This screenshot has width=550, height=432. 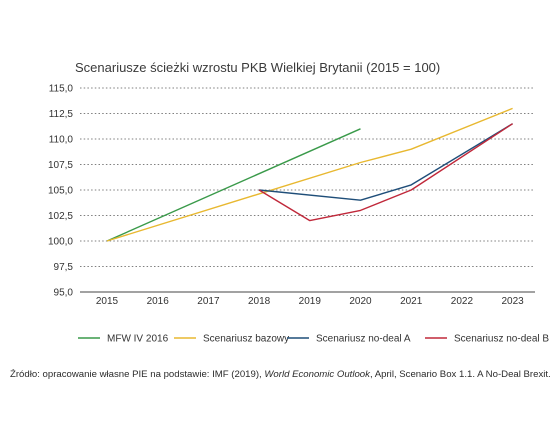 What do you see at coordinates (317, 374) in the screenshot?
I see `source-publication: World Economic Outlook` at bounding box center [317, 374].